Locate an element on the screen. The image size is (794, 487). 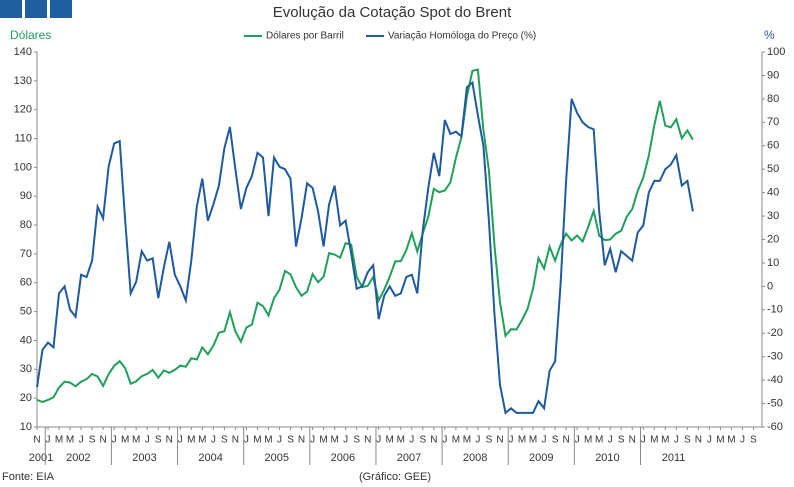
y2-tick-label: -40 is located at coordinates (775, 380).